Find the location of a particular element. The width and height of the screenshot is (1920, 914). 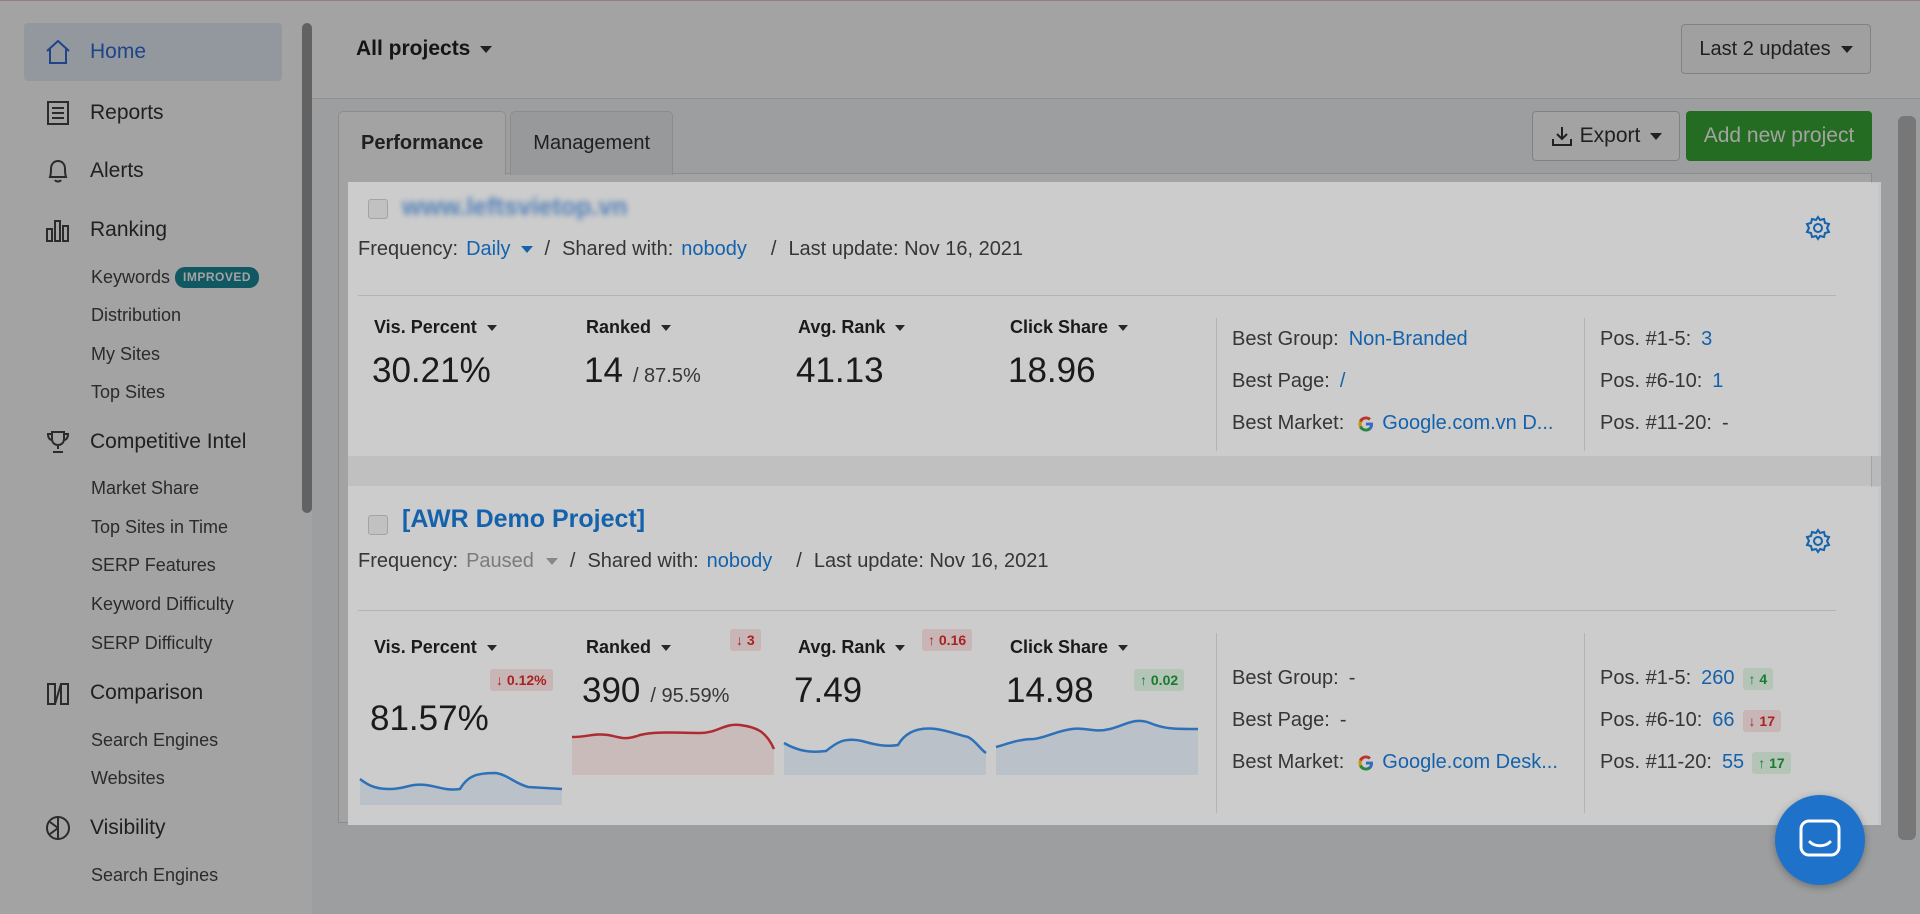

sidebar-sub-my-sites: My Sites is located at coordinates (126, 354).